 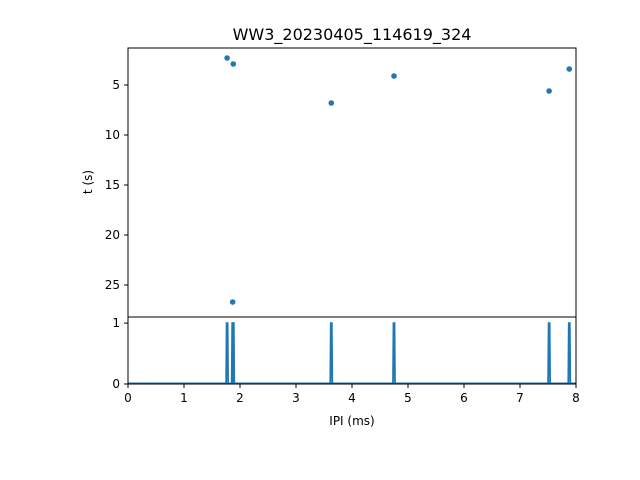 I want to click on spike-axes-frame, so click(x=352, y=350).